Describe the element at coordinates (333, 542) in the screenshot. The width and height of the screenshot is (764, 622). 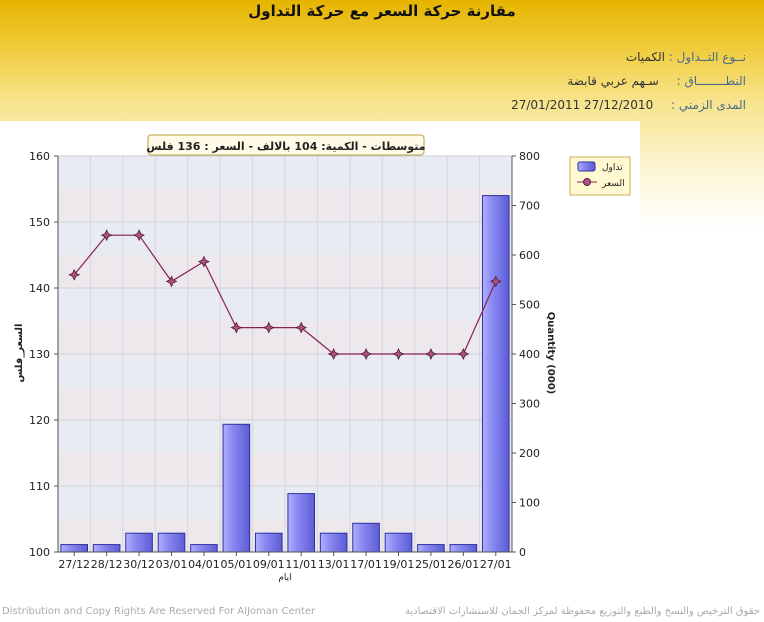
I see `bar-13/01` at that location.